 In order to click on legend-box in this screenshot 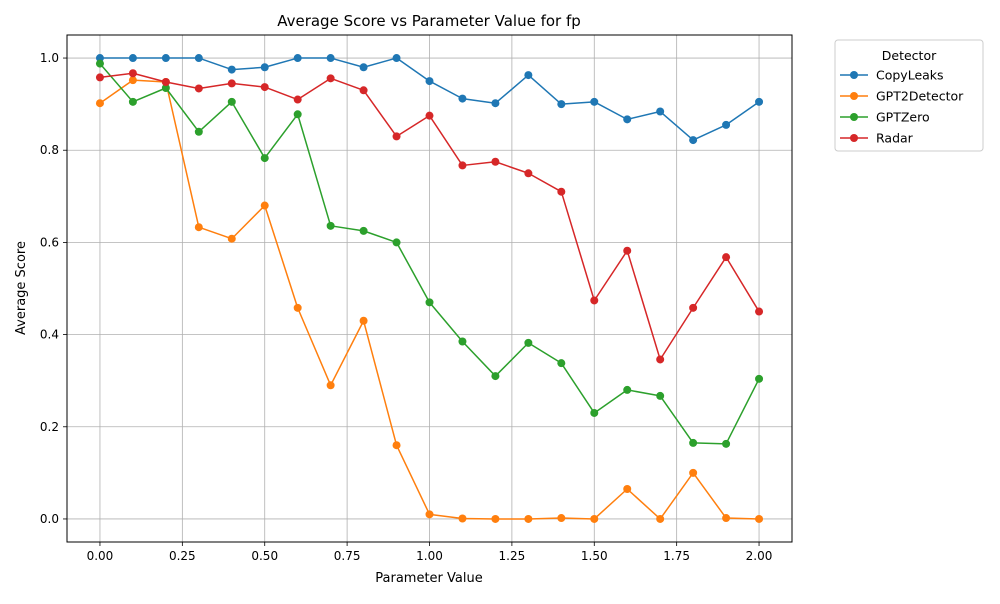, I will do `click(909, 95)`.